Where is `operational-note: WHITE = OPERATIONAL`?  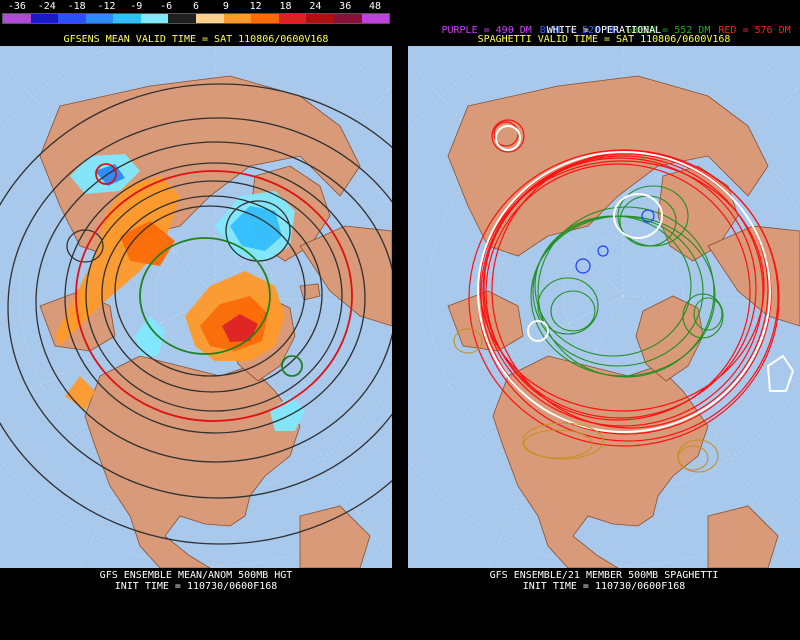 operational-note: WHITE = OPERATIONAL is located at coordinates (604, 30).